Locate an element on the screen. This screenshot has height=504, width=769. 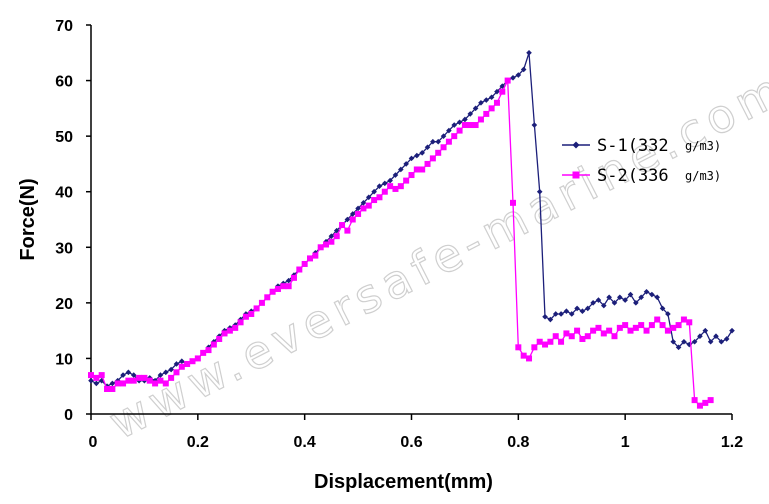
x-tick-label: 1 is located at coordinates (625, 442).